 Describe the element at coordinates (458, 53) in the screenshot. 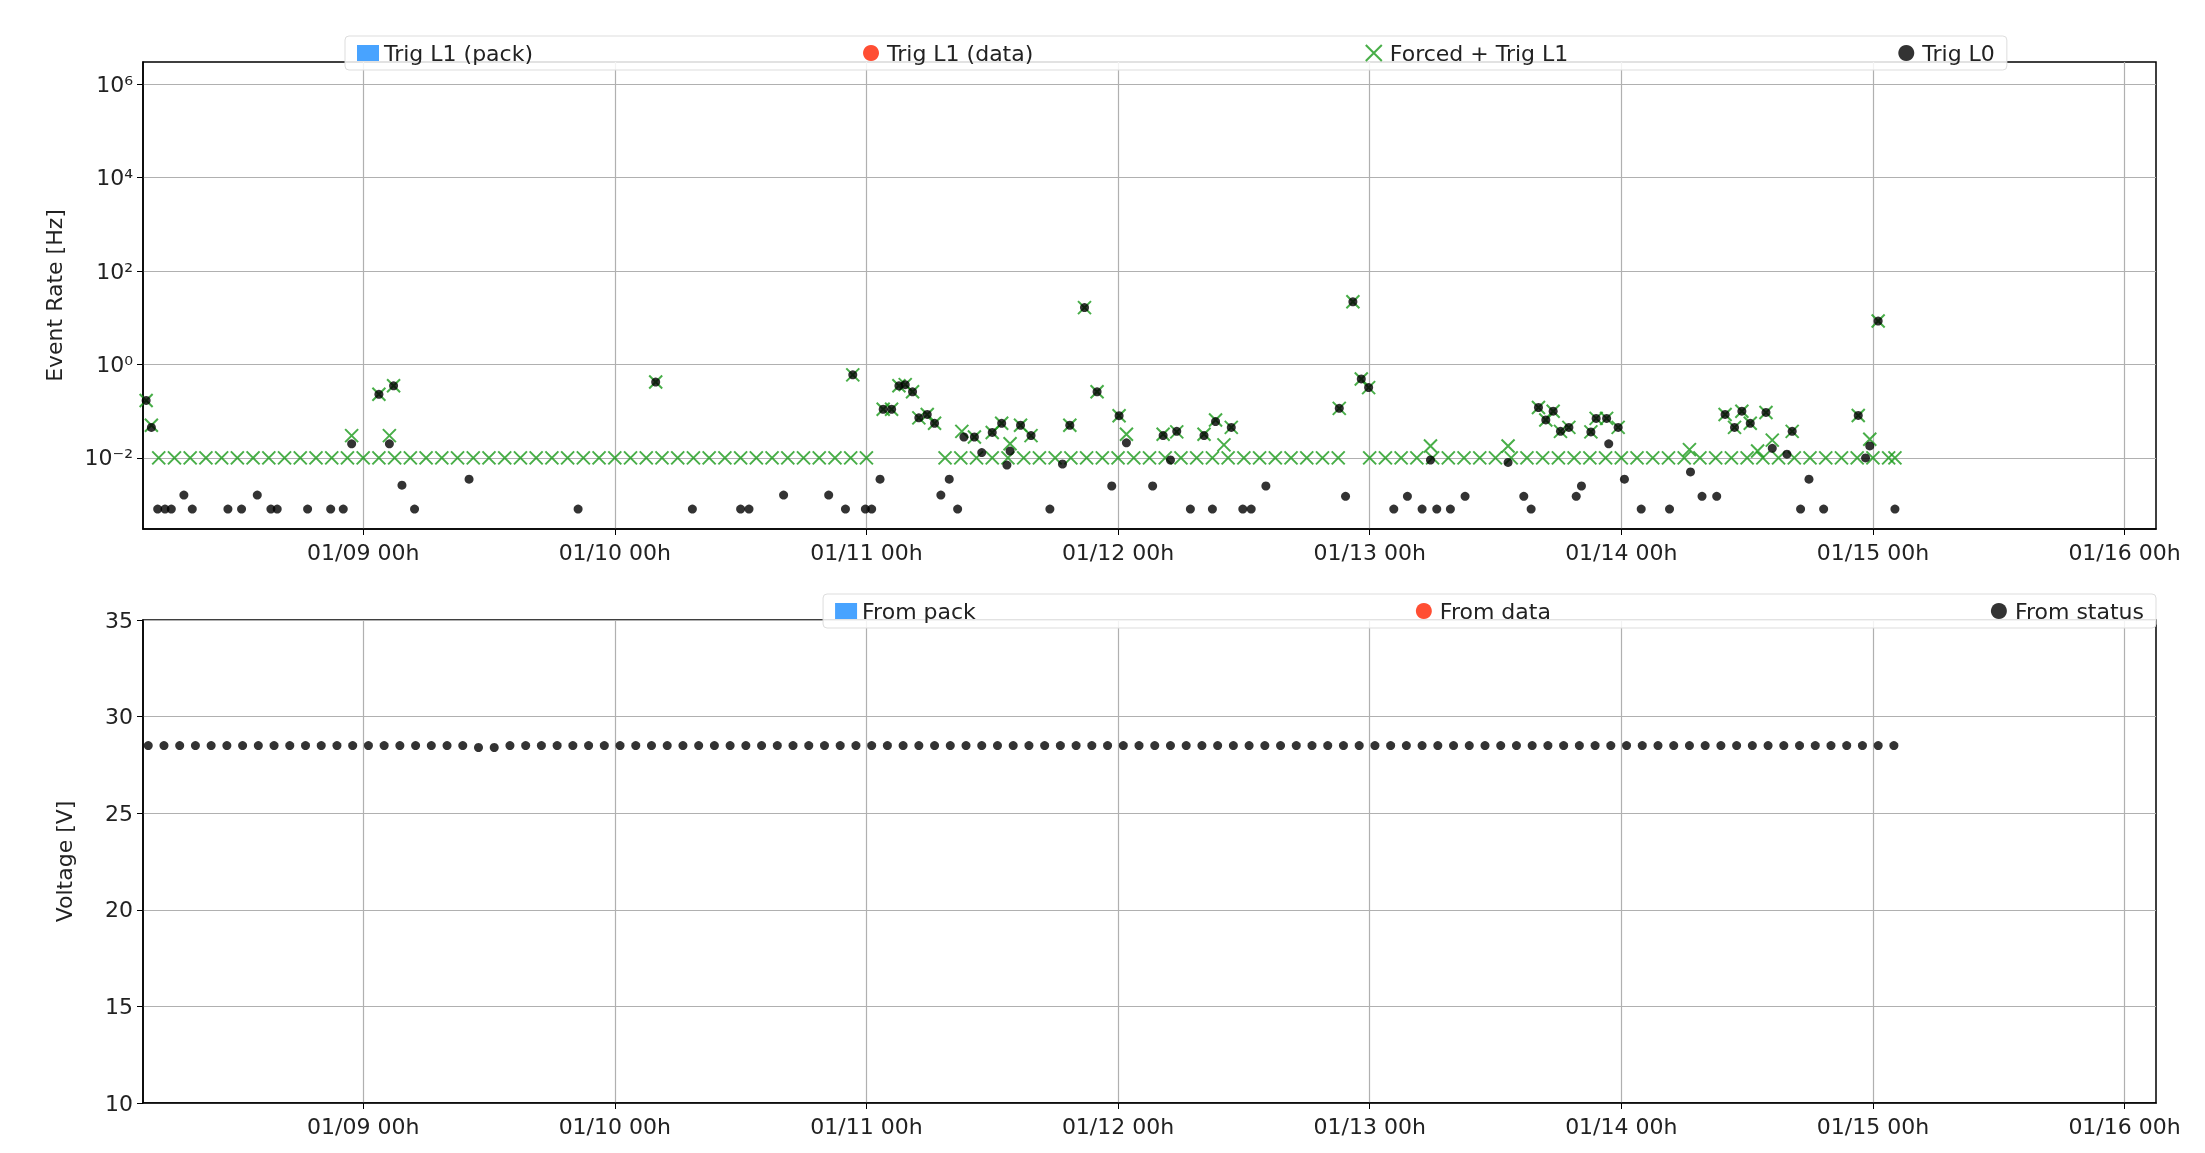

I see `legend-label: Trig L1 (pack)` at that location.